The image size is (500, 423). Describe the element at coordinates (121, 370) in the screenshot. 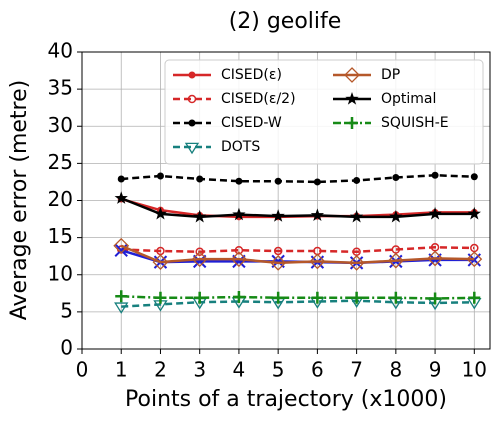

I see `x-tick-label: 1` at that location.